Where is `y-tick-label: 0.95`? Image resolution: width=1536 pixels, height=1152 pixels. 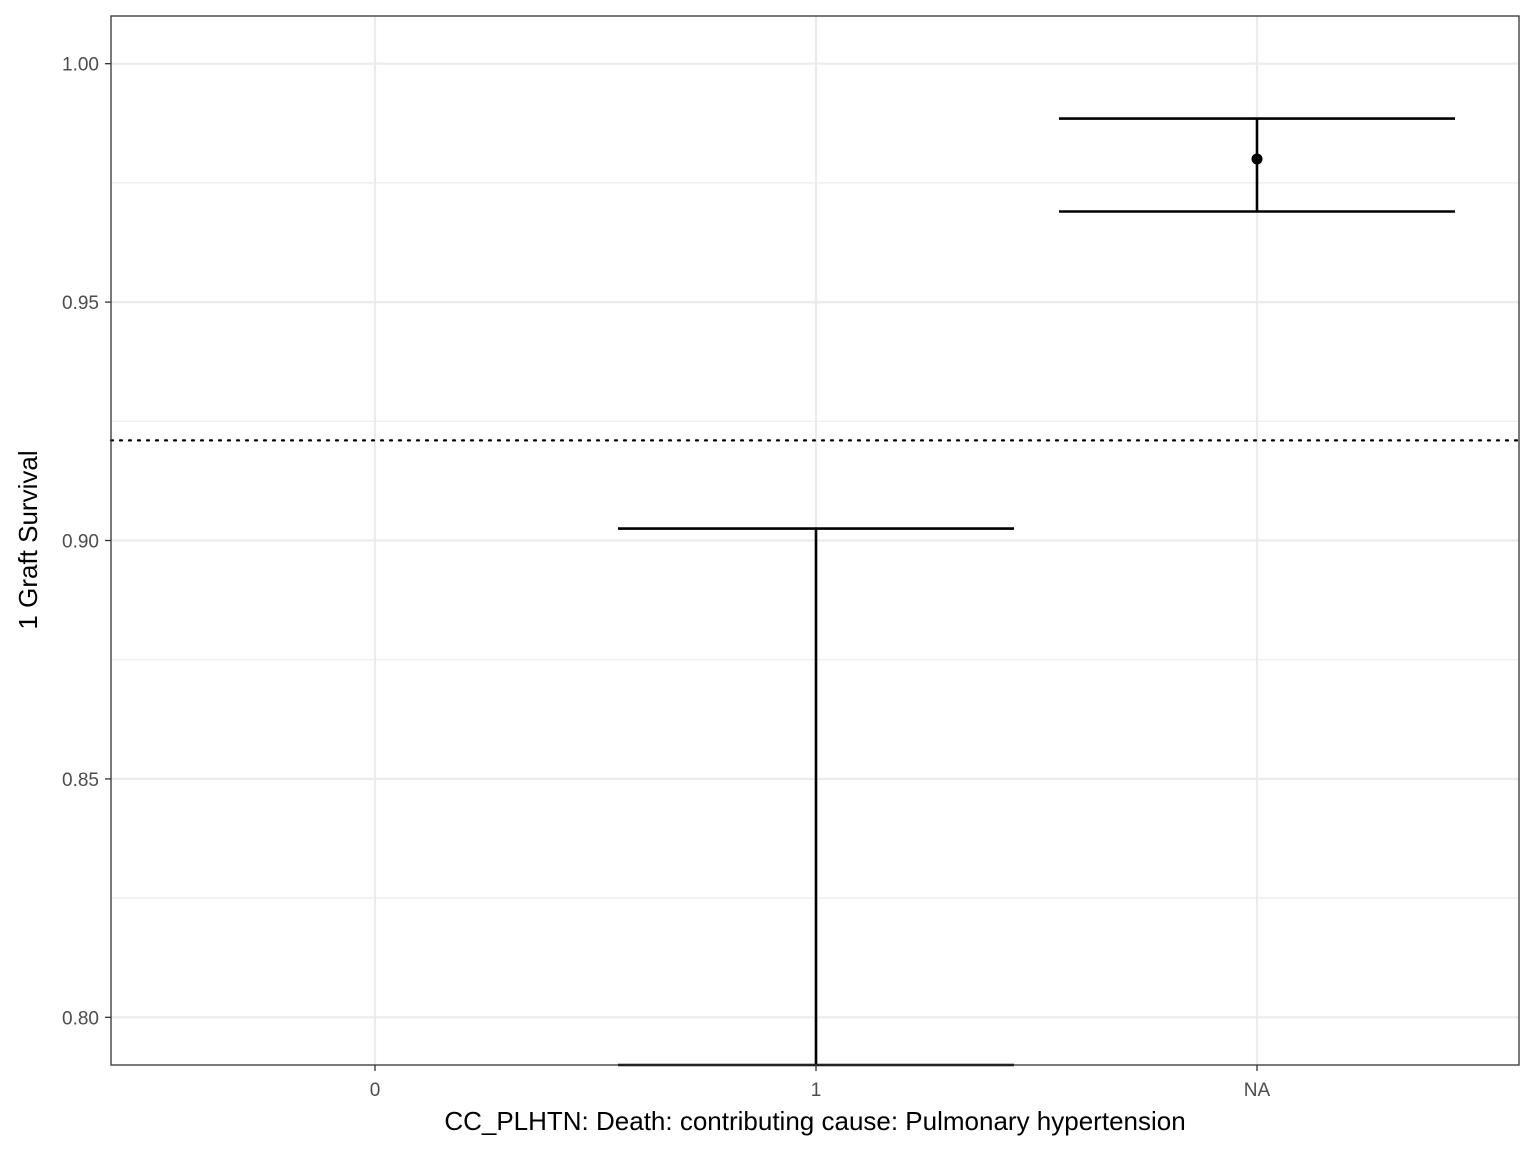 y-tick-label: 0.95 is located at coordinates (80, 303).